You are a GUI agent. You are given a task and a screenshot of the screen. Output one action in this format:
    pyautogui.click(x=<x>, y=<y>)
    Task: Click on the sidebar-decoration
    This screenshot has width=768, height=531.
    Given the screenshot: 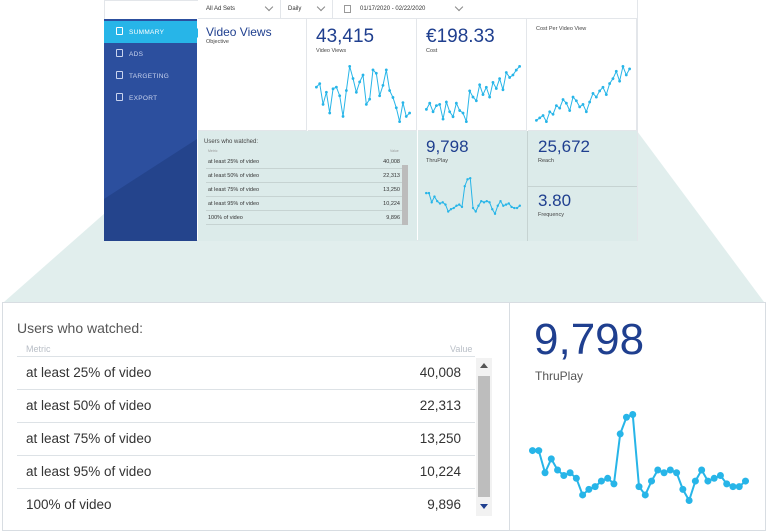 What is the action you would take?
    pyautogui.click(x=150, y=190)
    